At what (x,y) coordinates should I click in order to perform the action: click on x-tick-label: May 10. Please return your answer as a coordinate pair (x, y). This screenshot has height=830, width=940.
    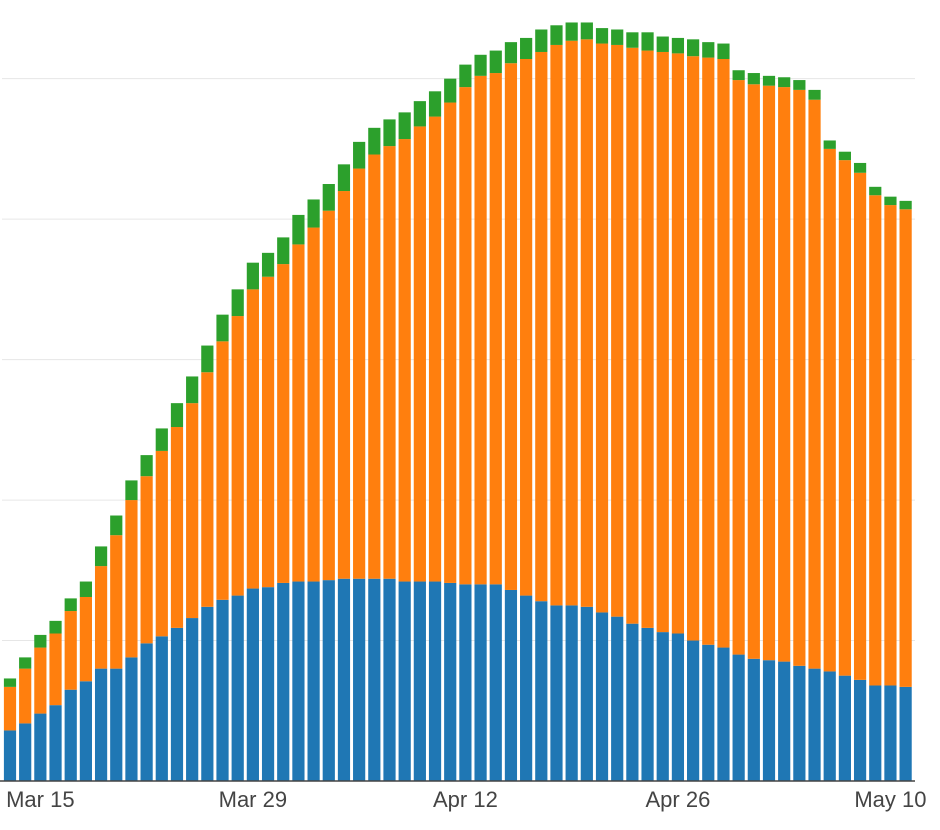
    Looking at the image, I should click on (890, 799).